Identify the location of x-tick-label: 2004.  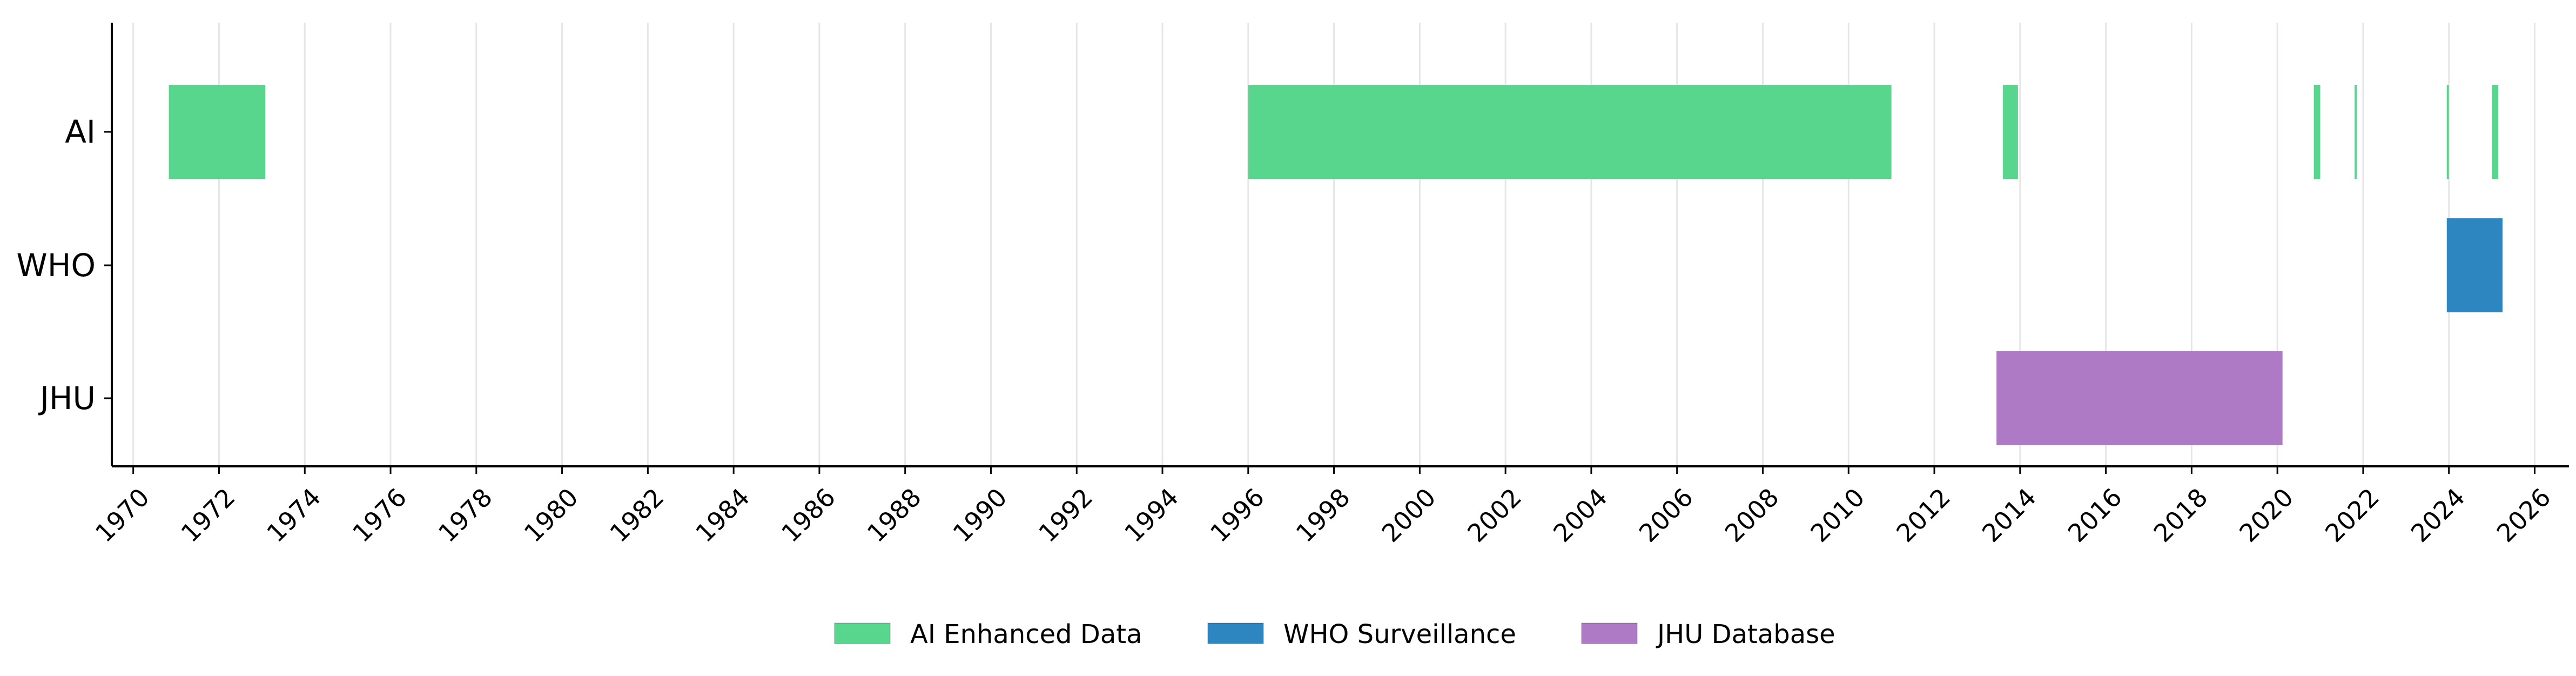
(1580, 516).